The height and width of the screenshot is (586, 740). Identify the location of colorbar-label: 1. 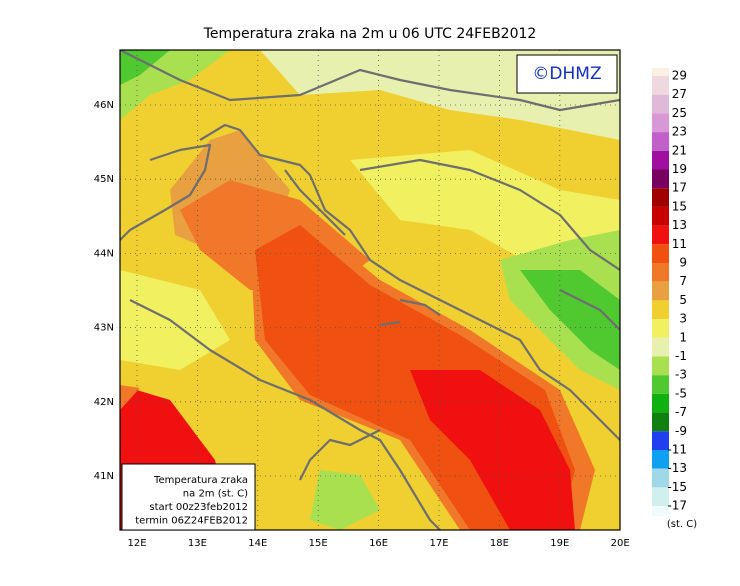
(683, 337).